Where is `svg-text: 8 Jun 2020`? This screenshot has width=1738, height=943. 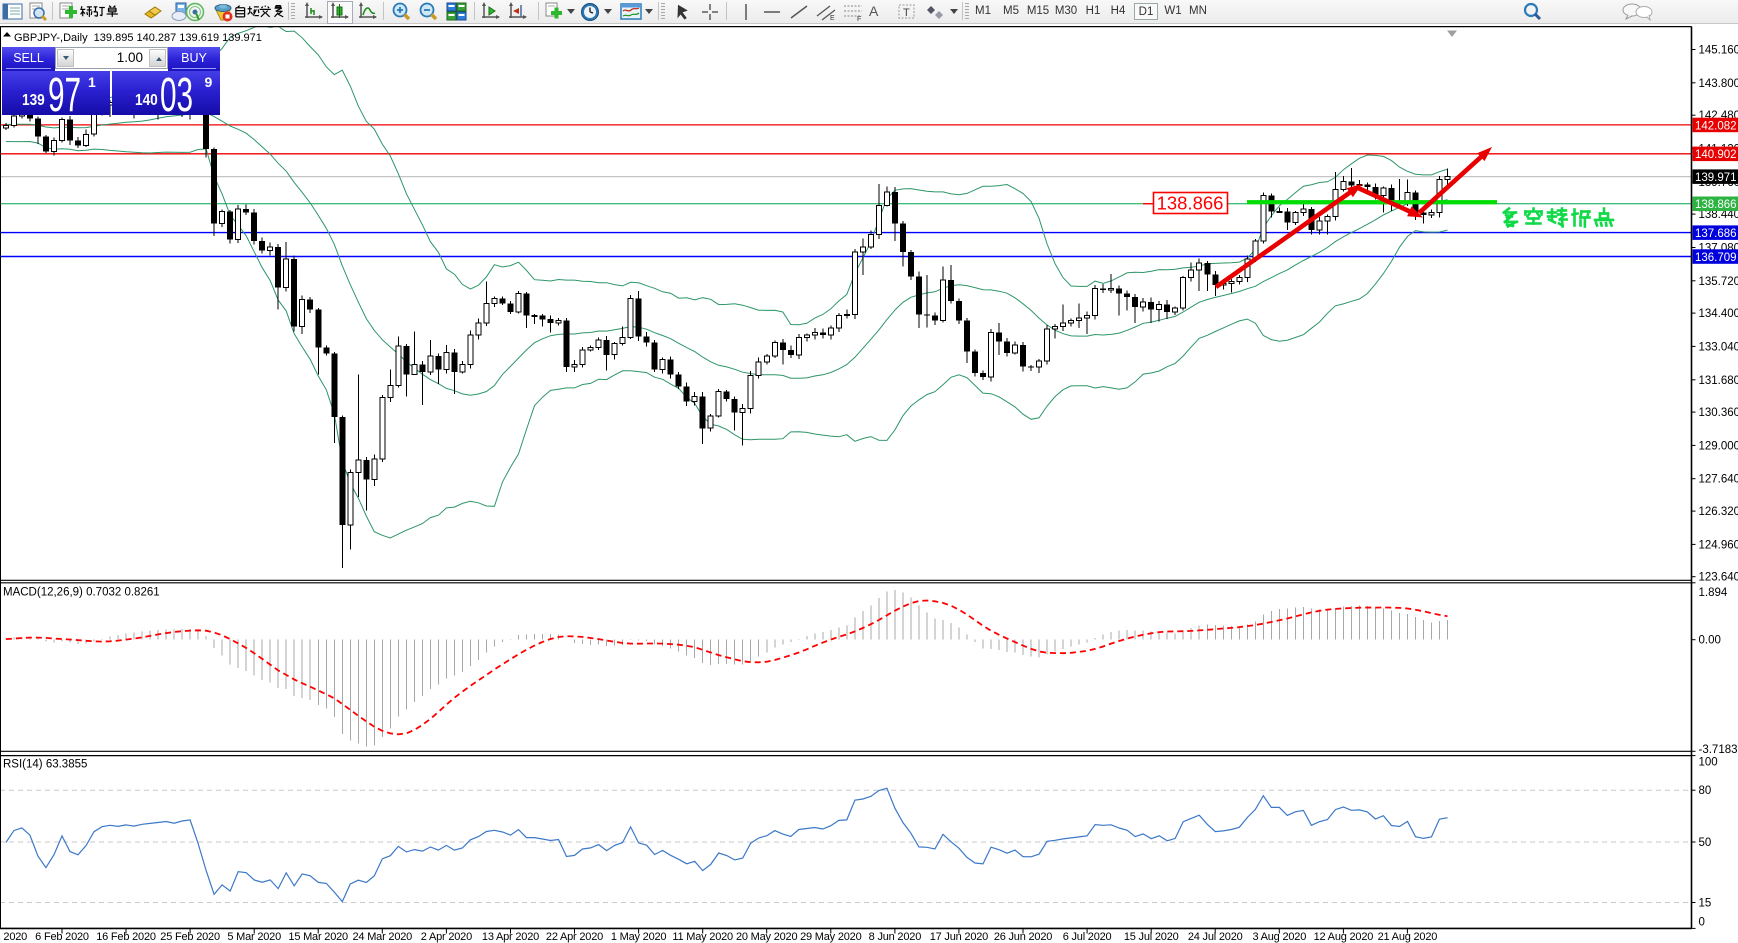
svg-text: 8 Jun 2020 is located at coordinates (895, 937).